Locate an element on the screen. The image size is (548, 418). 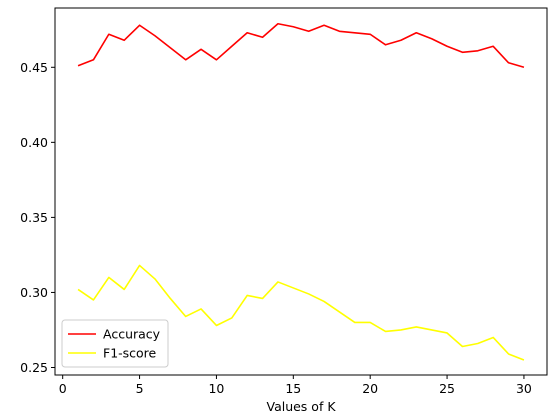
y-ticks: 0.25 0.30 0.35 0.40 0.45 is located at coordinates (37, 217).